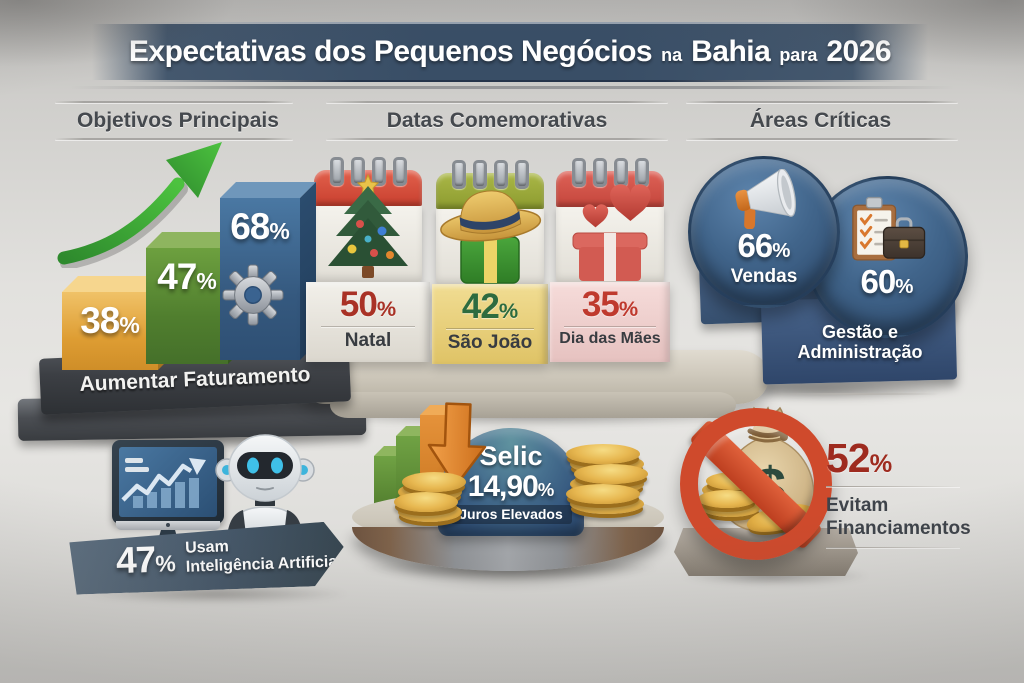 The width and height of the screenshot is (1024, 683). Describe the element at coordinates (672, 55) in the screenshot. I see `title-part: na` at that location.